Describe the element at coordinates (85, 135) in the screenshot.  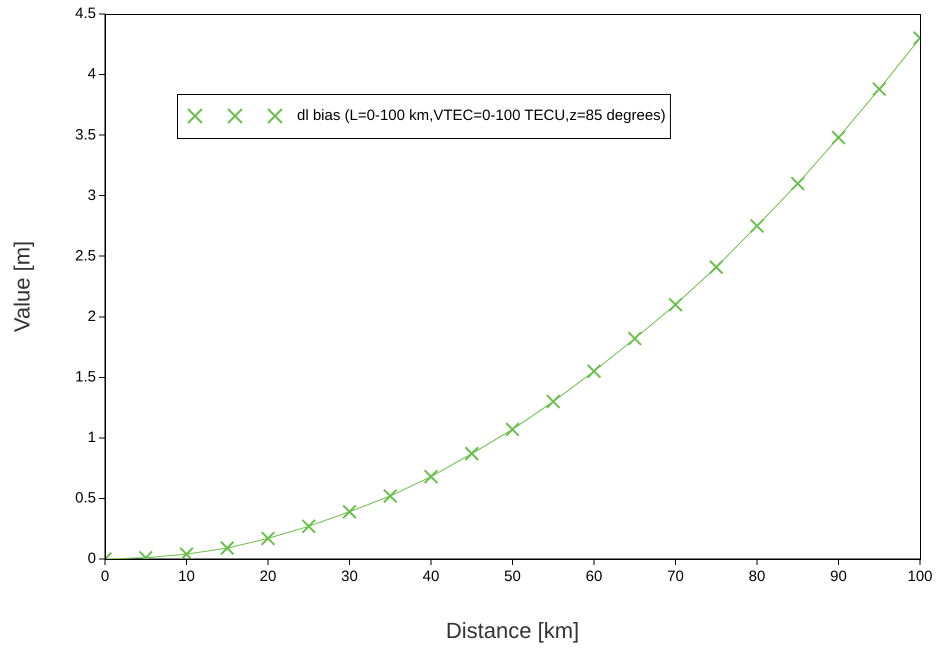
I see `y-tick-label: 3.5` at that location.